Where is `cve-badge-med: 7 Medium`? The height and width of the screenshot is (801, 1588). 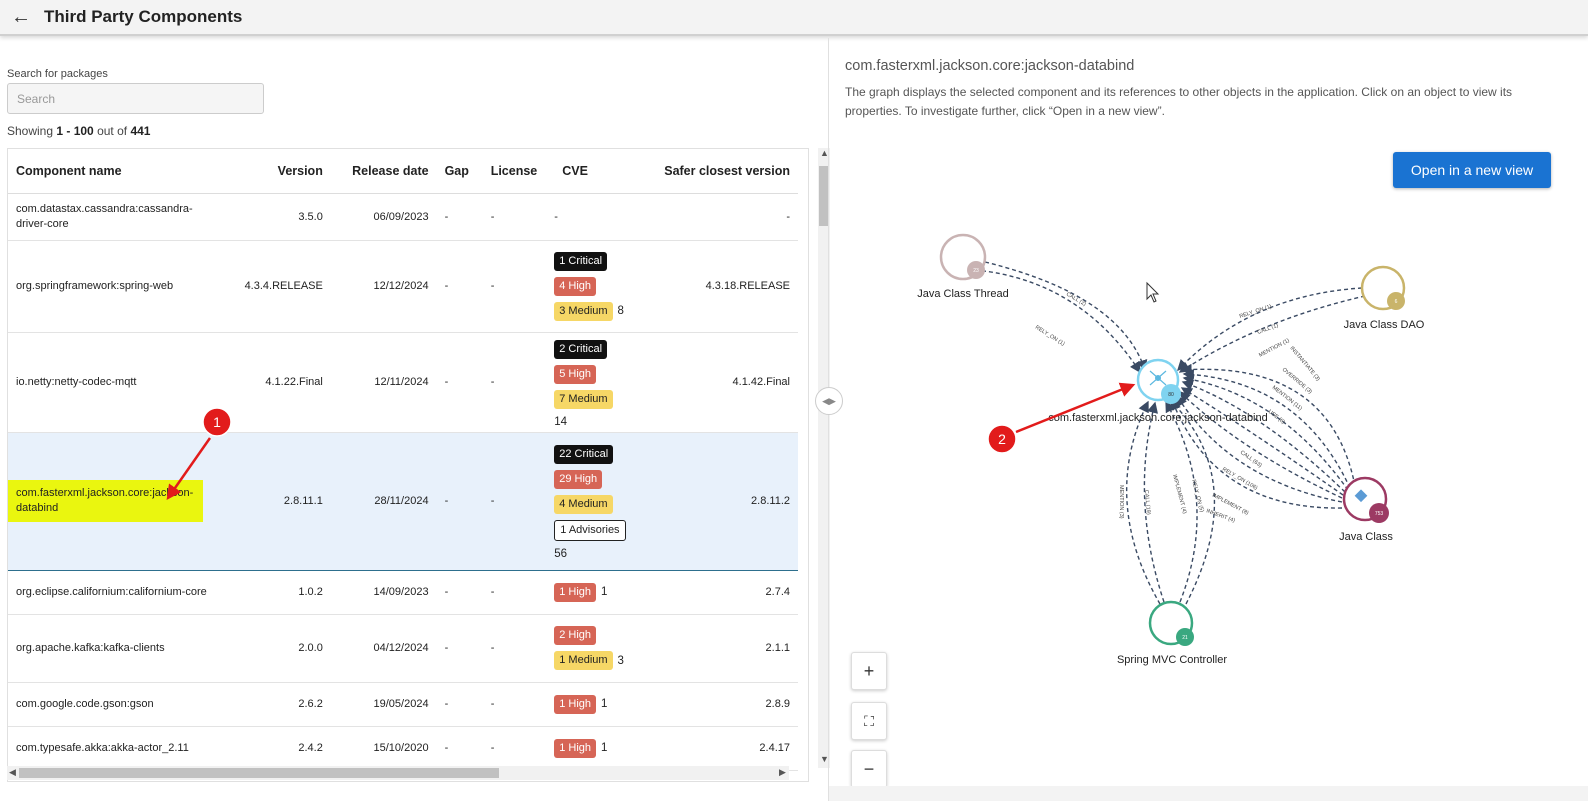
cve-badge-med: 7 Medium is located at coordinates (583, 399).